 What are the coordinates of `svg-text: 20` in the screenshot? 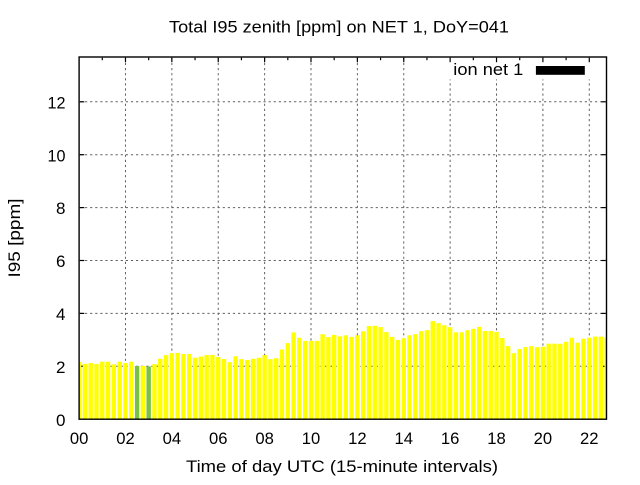 It's located at (543, 438).